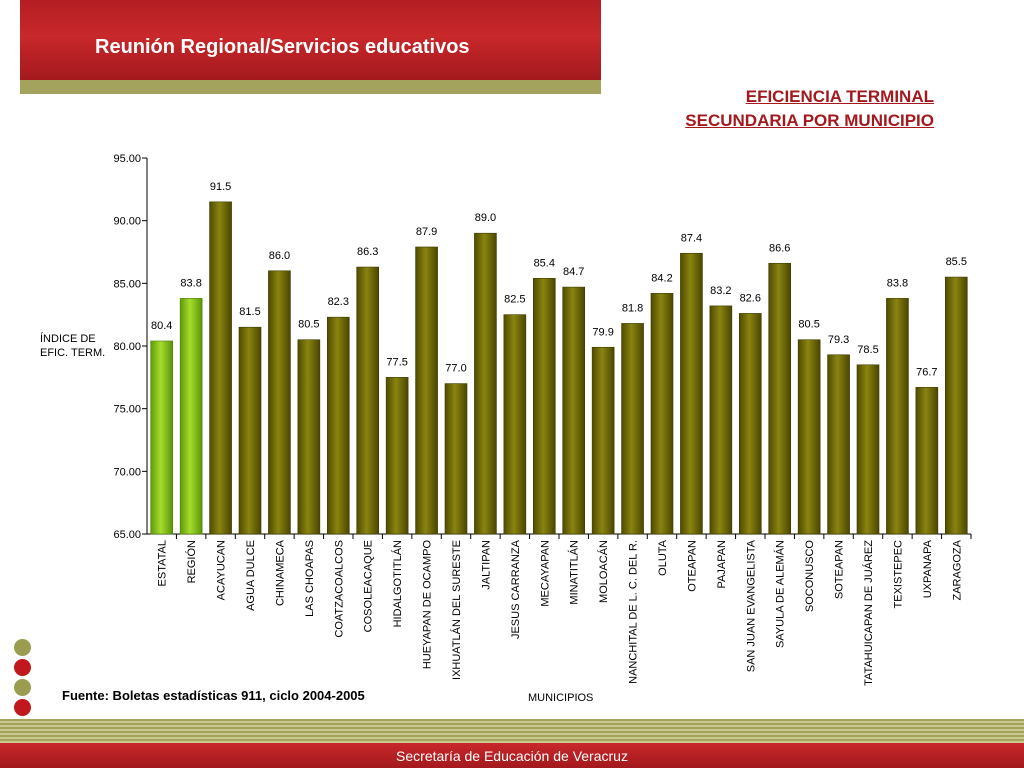 This screenshot has width=1024, height=768. What do you see at coordinates (957, 569) in the screenshot?
I see `category-label: ZARAGOZA` at bounding box center [957, 569].